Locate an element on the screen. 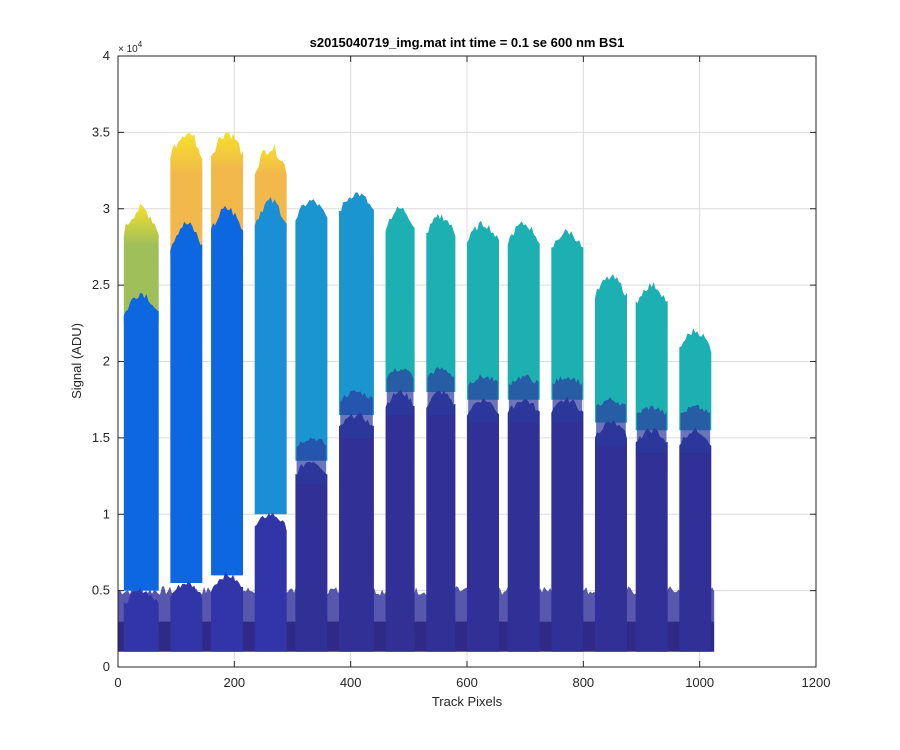 Image resolution: width=900 pixels, height=750 pixels. track-12-mid is located at coordinates (611, 421).